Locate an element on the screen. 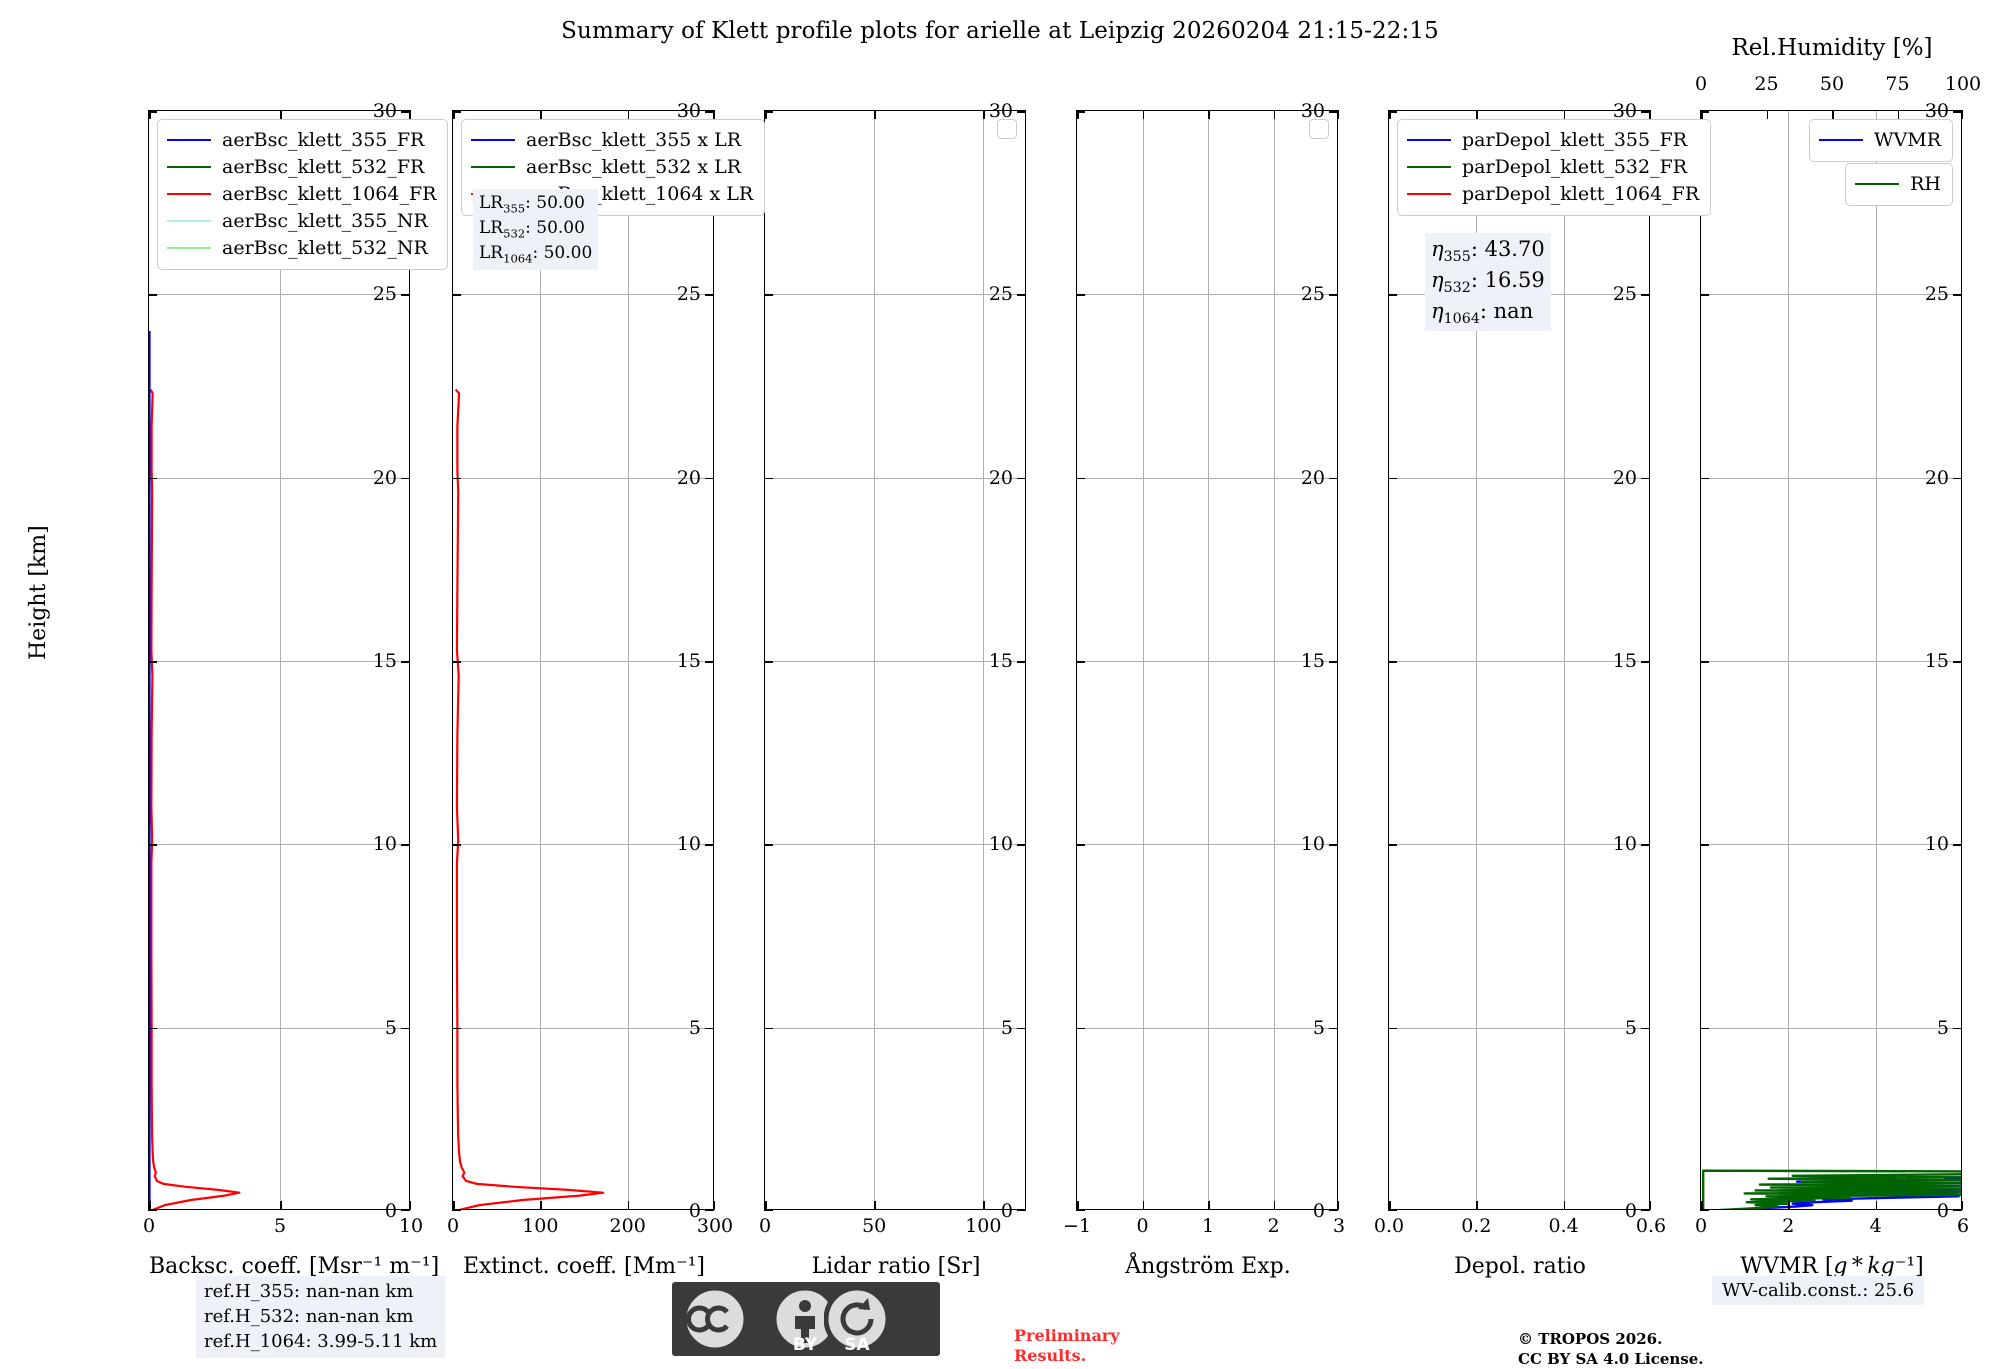 The height and width of the screenshot is (1369, 2000). plot-area-lidar-ratio is located at coordinates (895, 660).